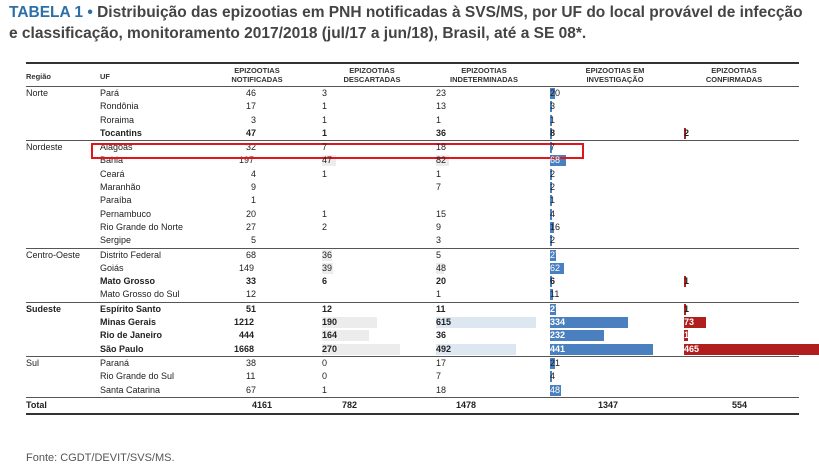 The height and width of the screenshot is (464, 819). I want to click on highlight-box, so click(337, 151).